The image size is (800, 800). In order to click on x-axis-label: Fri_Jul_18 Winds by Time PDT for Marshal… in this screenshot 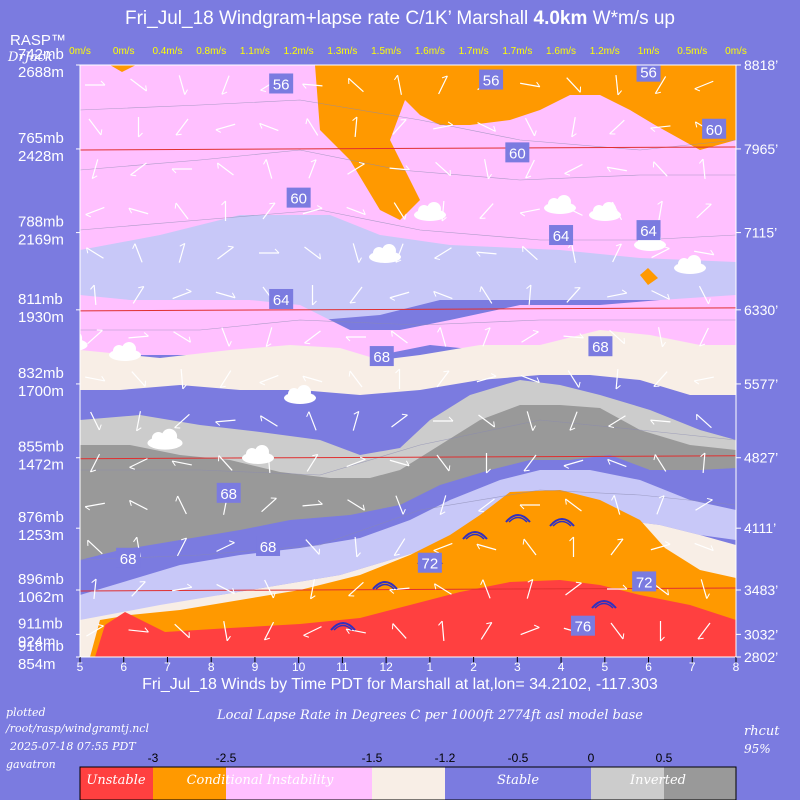, I will do `click(400, 684)`.